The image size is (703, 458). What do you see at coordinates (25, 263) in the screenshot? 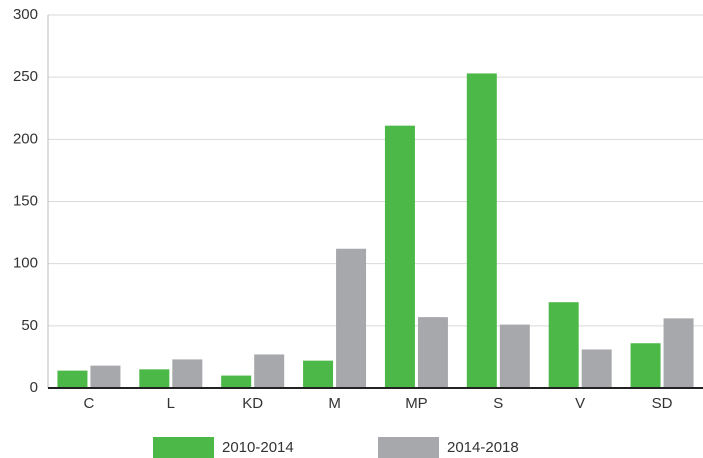
I see `y-tick-label: 100` at bounding box center [25, 263].